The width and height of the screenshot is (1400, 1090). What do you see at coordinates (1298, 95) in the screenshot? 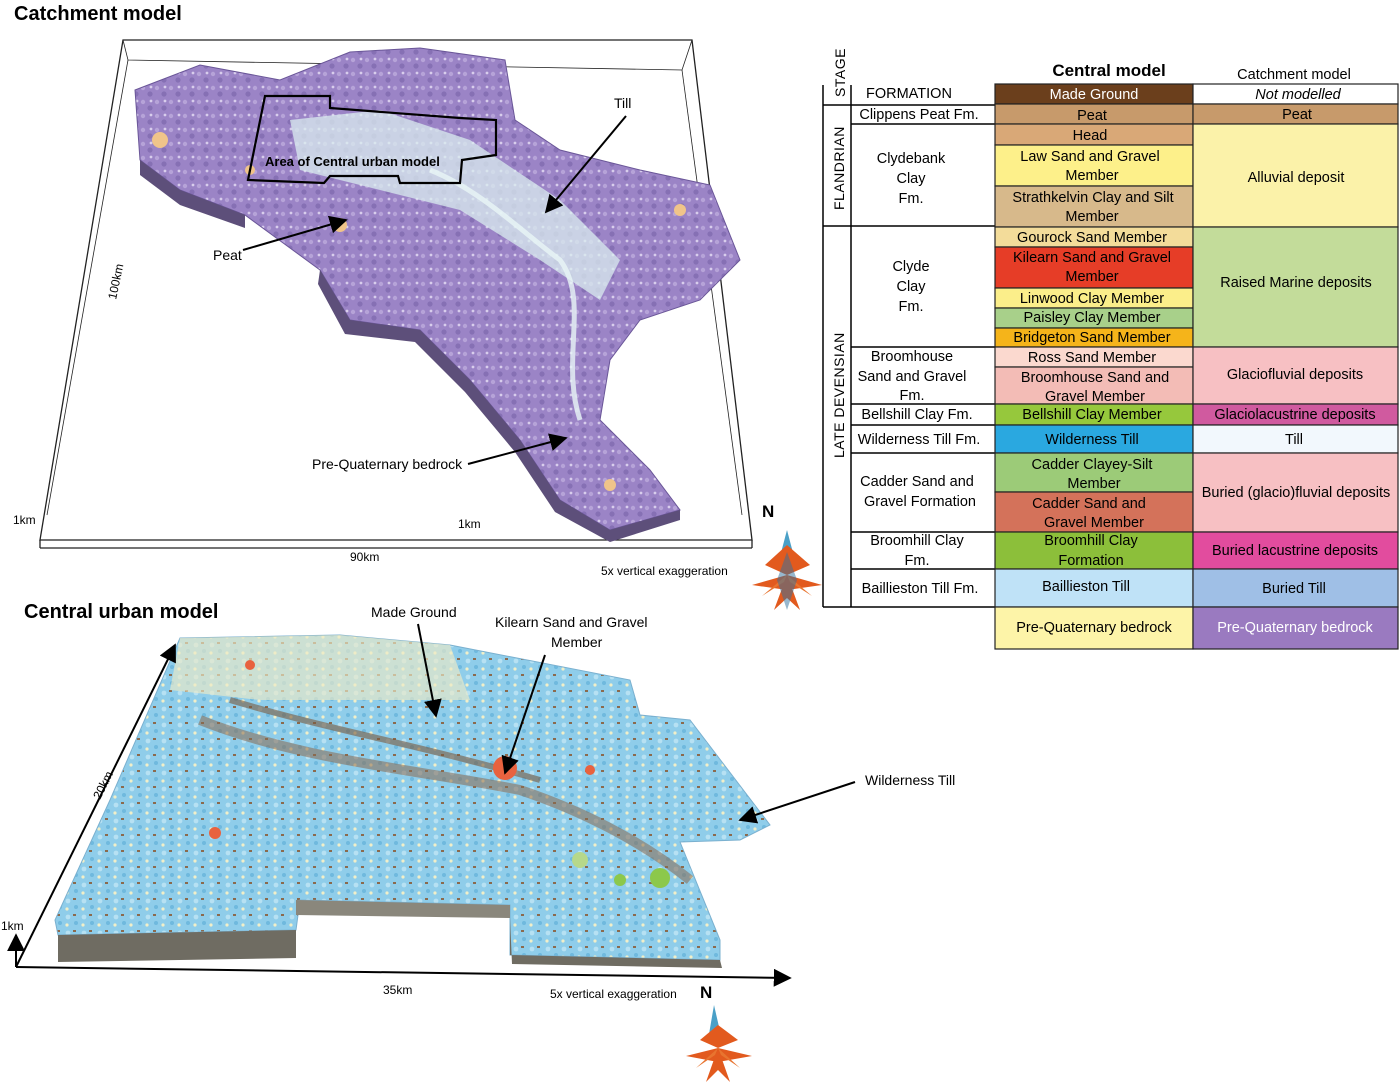
I see `cell-not-modelled: Not modelled` at bounding box center [1298, 95].